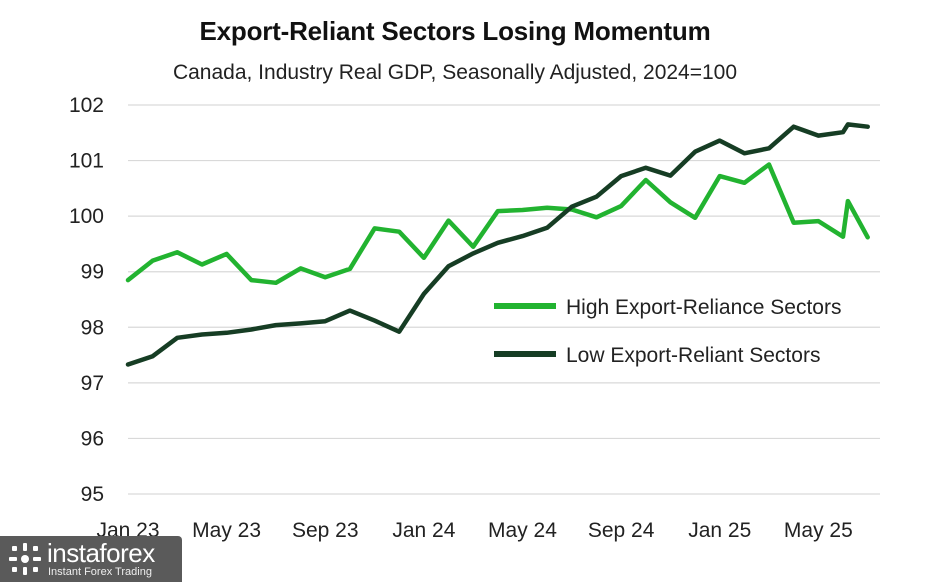 This screenshot has width=949, height=582. Describe the element at coordinates (325, 530) in the screenshot. I see `x-tick-label: Sep 23` at that location.